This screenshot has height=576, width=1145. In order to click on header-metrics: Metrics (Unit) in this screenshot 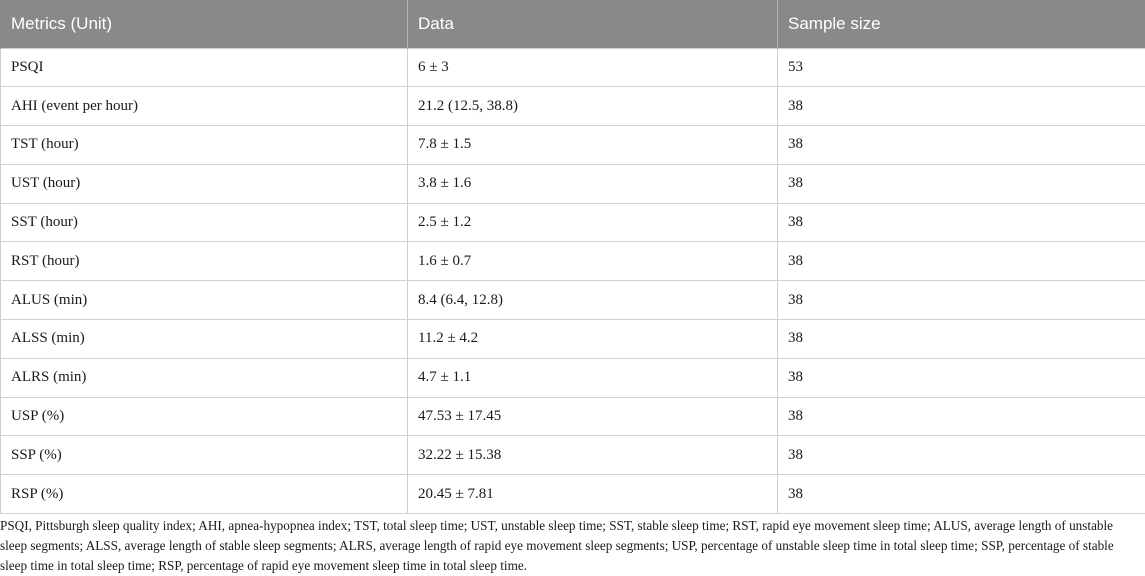, I will do `click(204, 24)`.